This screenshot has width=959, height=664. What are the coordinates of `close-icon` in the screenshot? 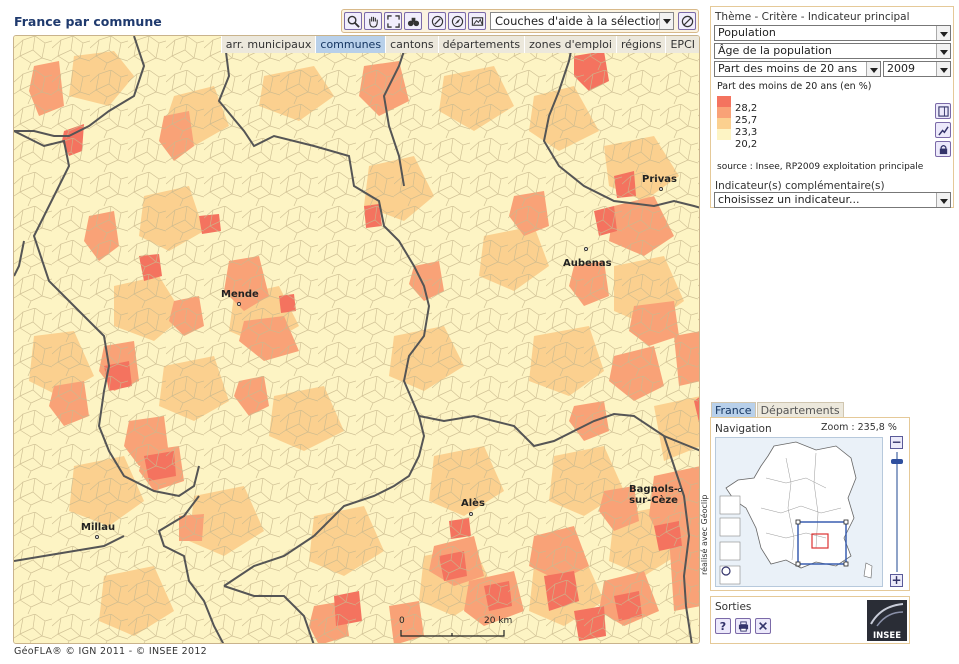 It's located at (763, 626).